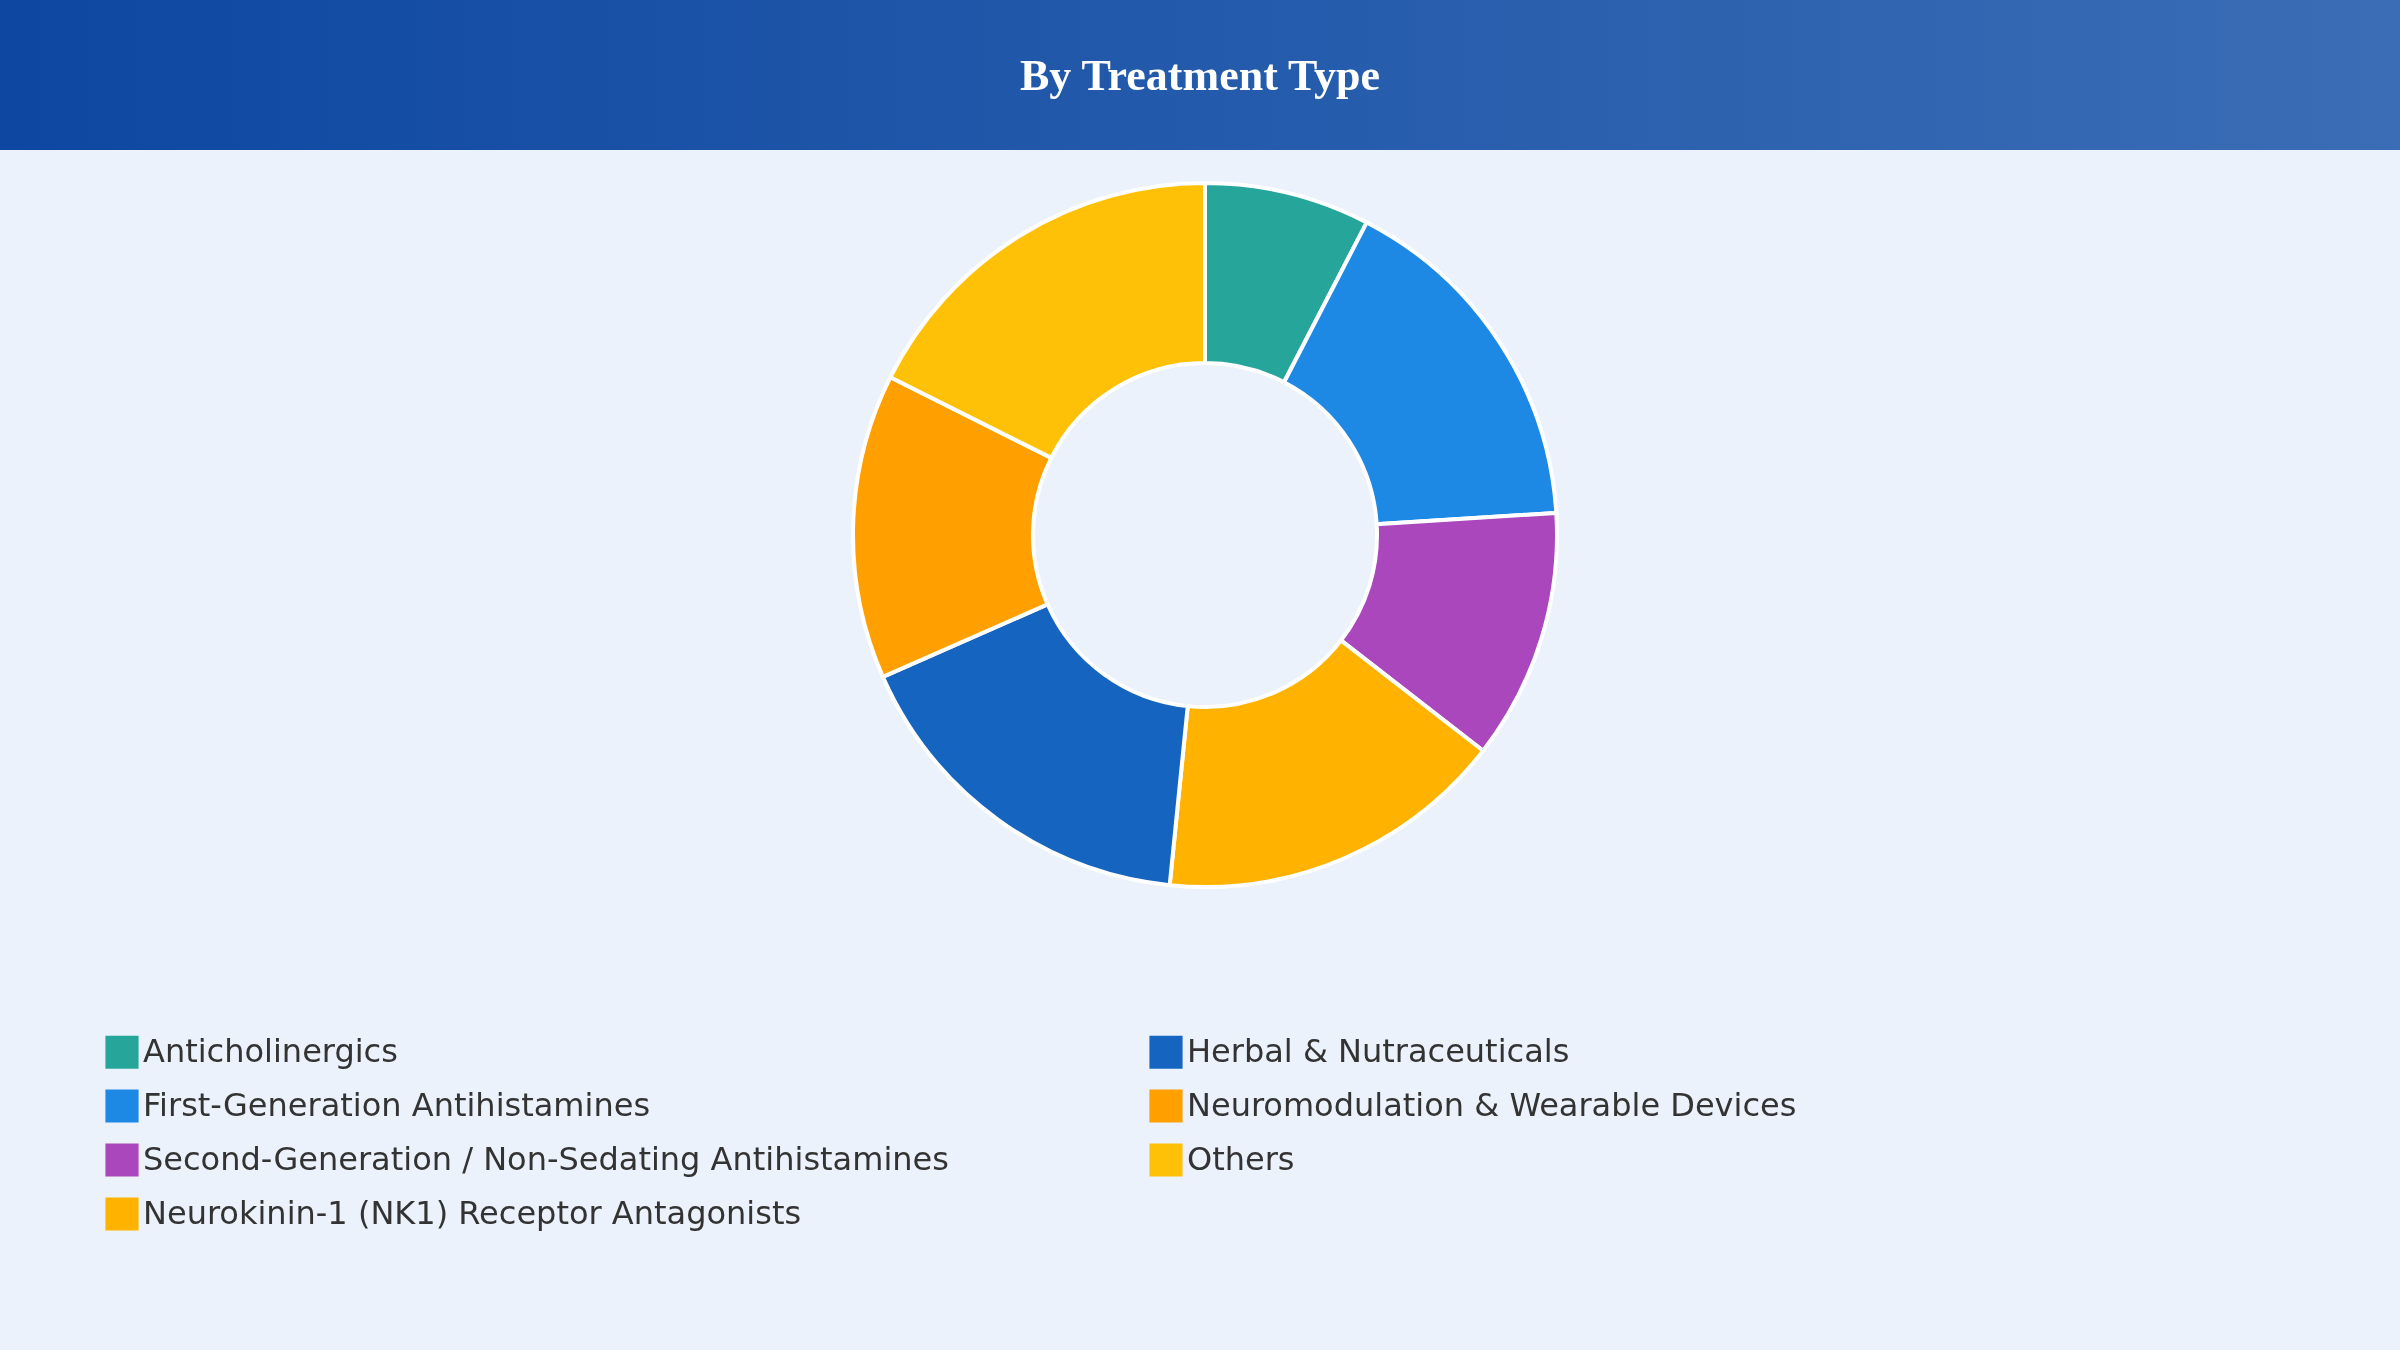 The image size is (2400, 1350). Describe the element at coordinates (1200, 75) in the screenshot. I see `chart-title: By Treatment Type` at that location.